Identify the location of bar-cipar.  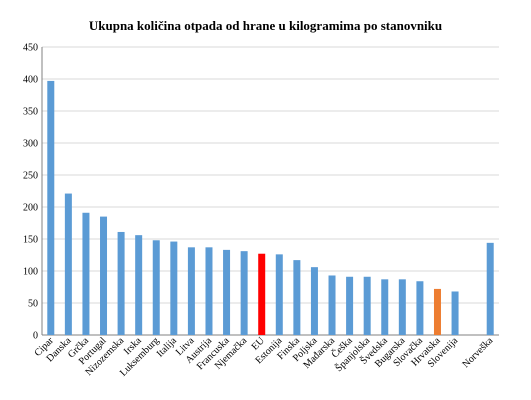
(51, 207).